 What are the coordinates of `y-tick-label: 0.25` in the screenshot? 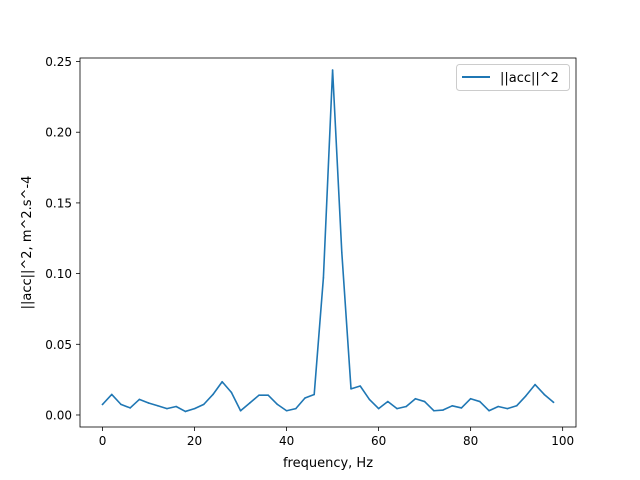 It's located at (58, 62).